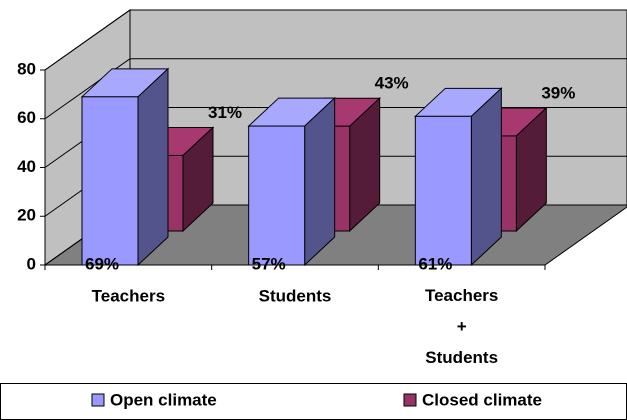 Image resolution: width=627 pixels, height=420 pixels. Describe the element at coordinates (435, 263) in the screenshot. I see `data-label: 61%` at that location.